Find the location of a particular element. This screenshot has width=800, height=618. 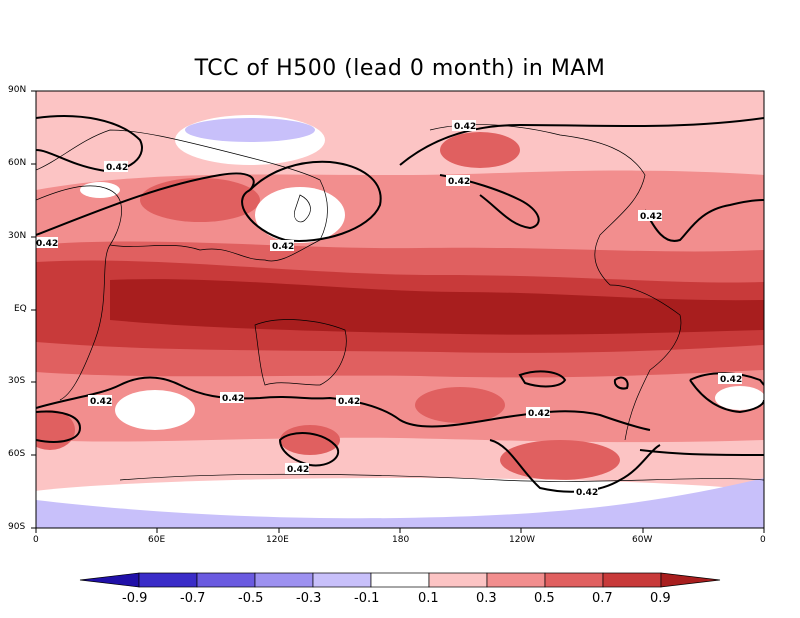

colorbar-label: -0.9 is located at coordinates (135, 598).